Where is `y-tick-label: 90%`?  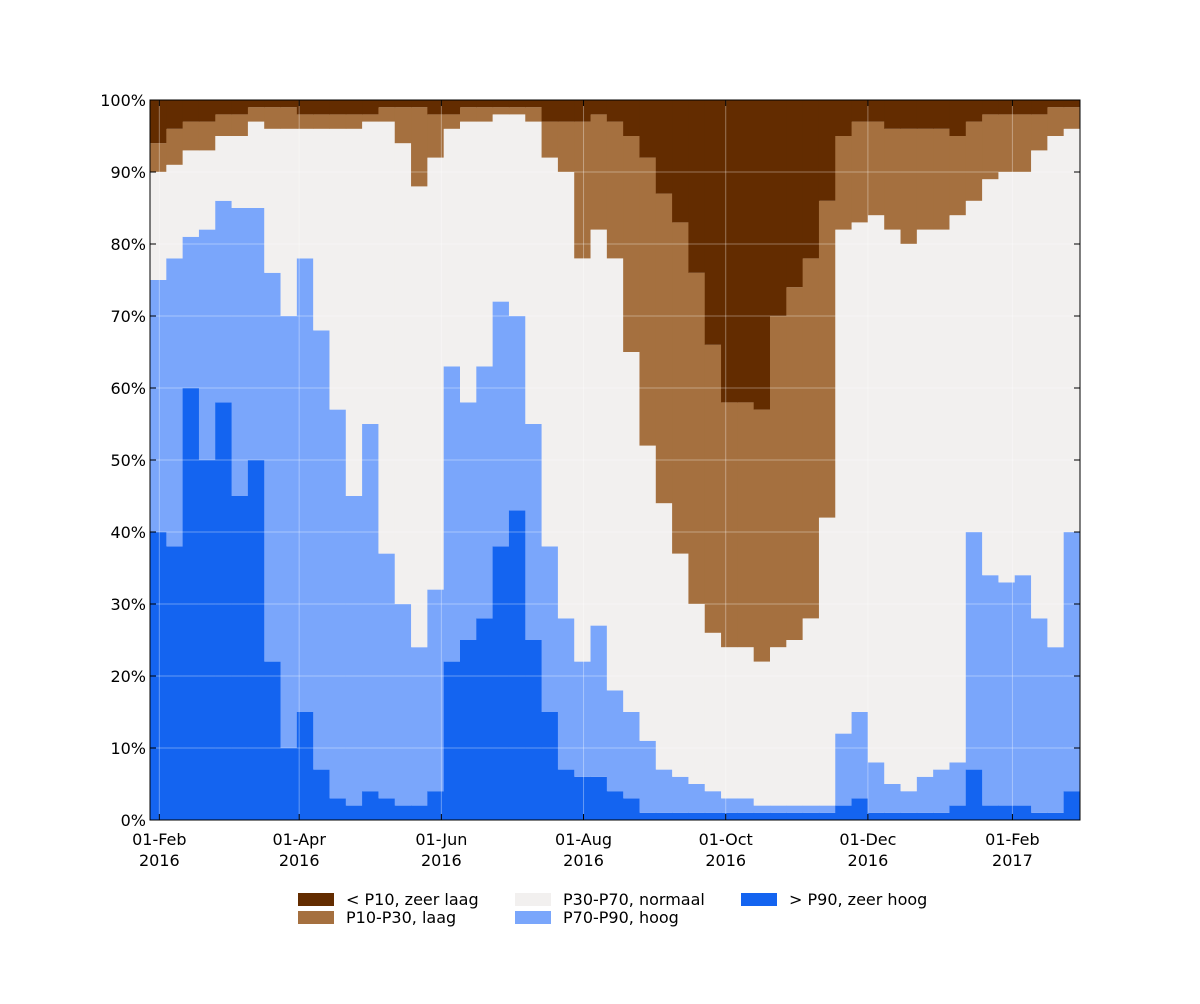
y-tick-label: 90% is located at coordinates (128, 172).